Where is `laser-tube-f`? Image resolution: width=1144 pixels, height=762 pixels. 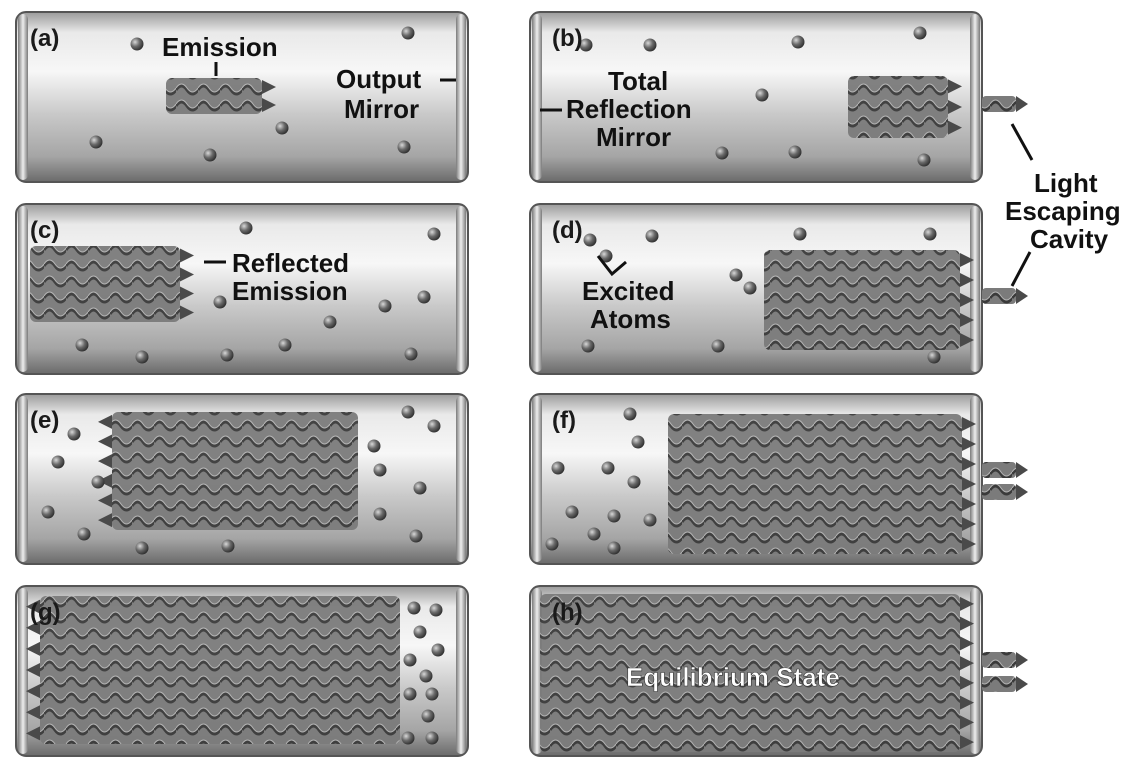 laser-tube-f is located at coordinates (778, 479).